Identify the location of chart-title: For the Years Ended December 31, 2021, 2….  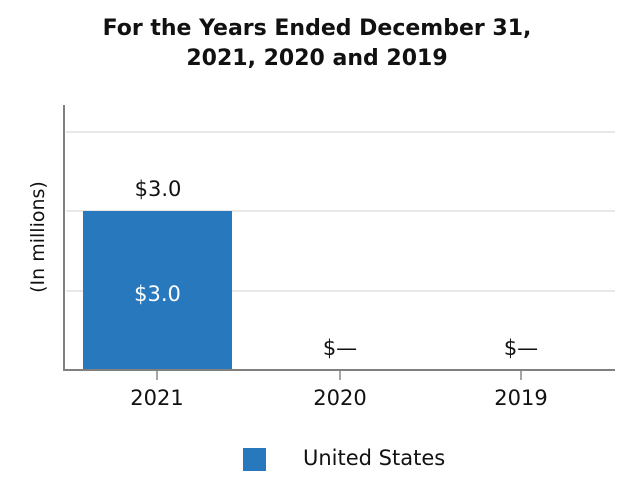
(317, 44).